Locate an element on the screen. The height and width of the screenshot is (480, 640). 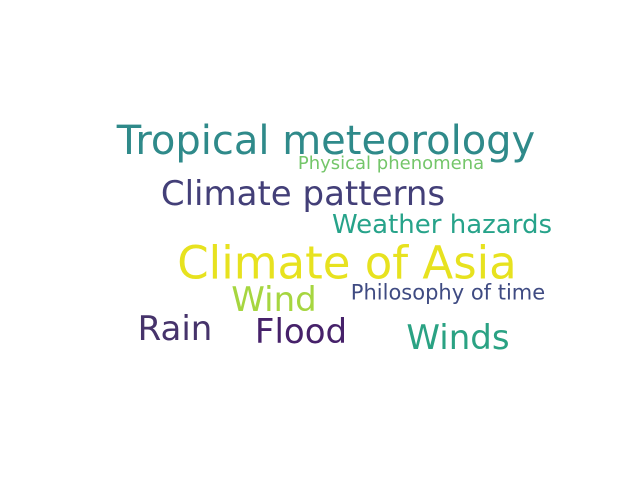
word-rain: Rain is located at coordinates (175, 329).